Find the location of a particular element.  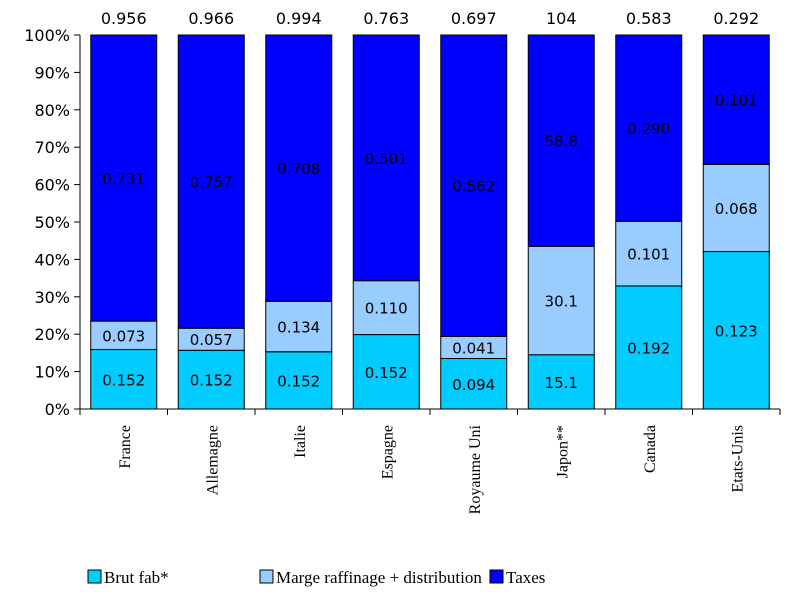

segment-value-label: 0.094 is located at coordinates (473, 385).